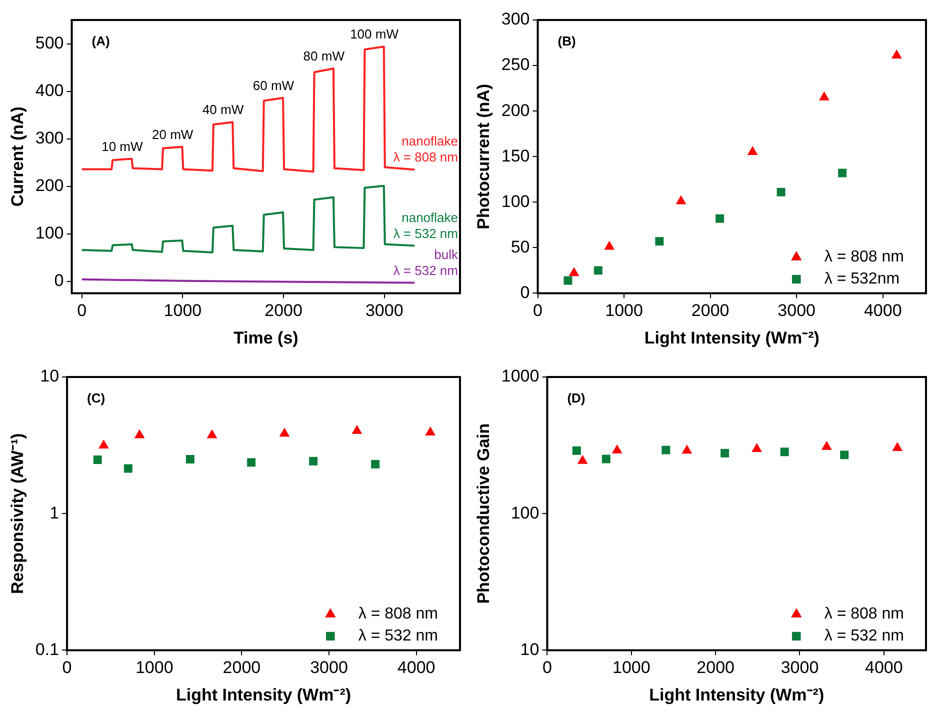 This screenshot has width=933, height=715. Describe the element at coordinates (520, 246) in the screenshot. I see `y-tick-label: 50` at that location.